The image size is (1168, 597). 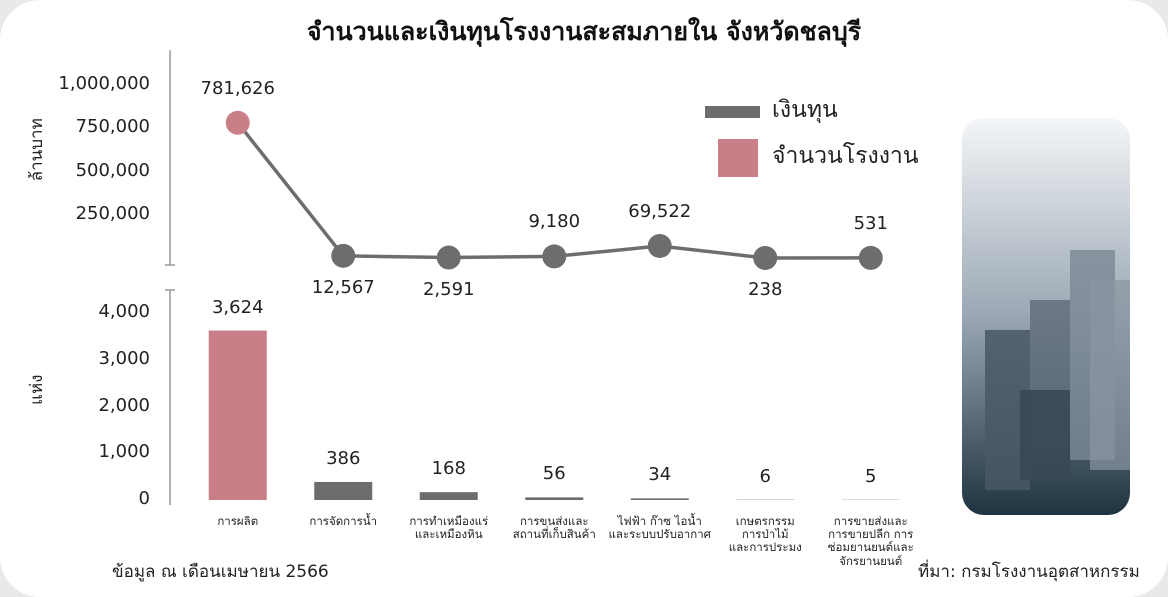 I want to click on value-label: 2,591, so click(x=448, y=289).